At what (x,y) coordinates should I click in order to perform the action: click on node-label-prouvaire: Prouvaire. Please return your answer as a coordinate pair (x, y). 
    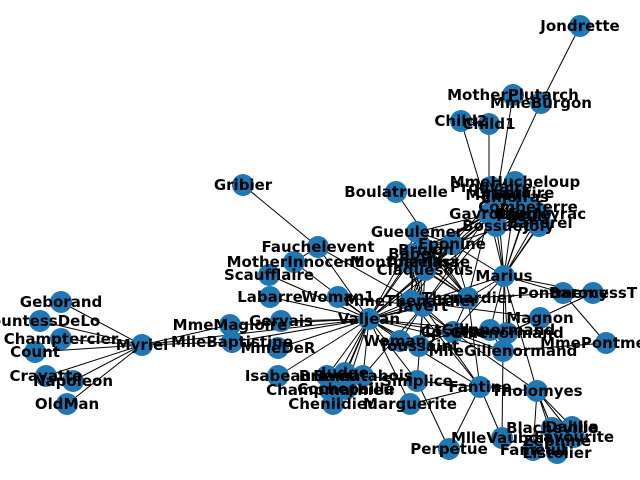
    Looking at the image, I should click on (491, 187).